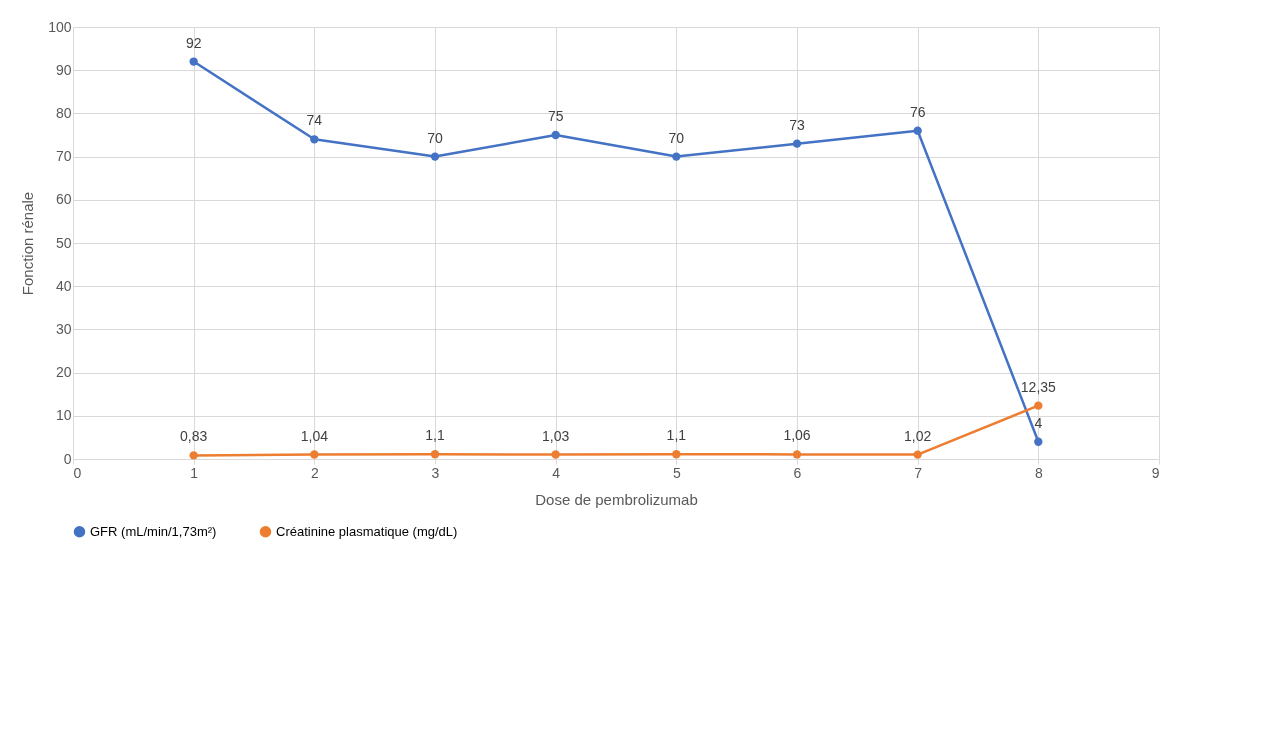  I want to click on data-label: 1,02, so click(918, 435).